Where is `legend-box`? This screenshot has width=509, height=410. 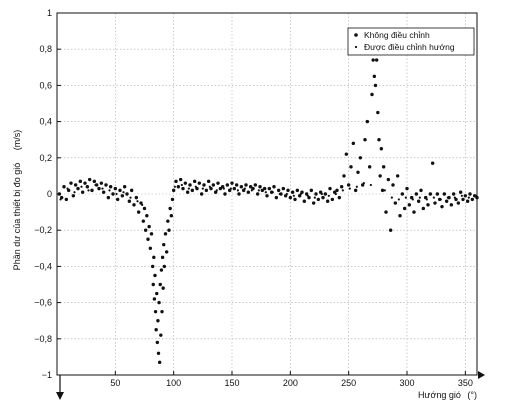
legend-box is located at coordinates (411, 41).